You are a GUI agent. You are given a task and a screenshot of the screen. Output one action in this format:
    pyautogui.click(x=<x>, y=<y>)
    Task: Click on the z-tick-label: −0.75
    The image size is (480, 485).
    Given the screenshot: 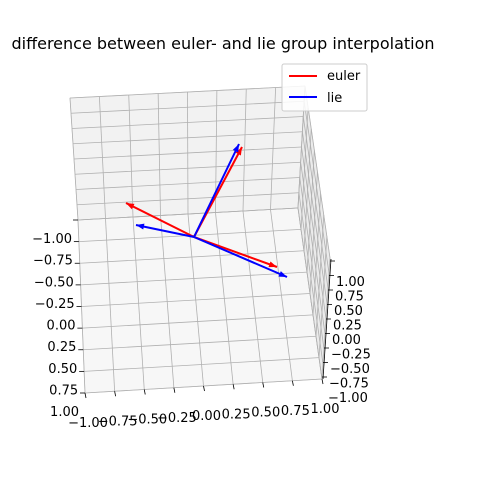 What is the action you would take?
    pyautogui.click(x=349, y=384)
    